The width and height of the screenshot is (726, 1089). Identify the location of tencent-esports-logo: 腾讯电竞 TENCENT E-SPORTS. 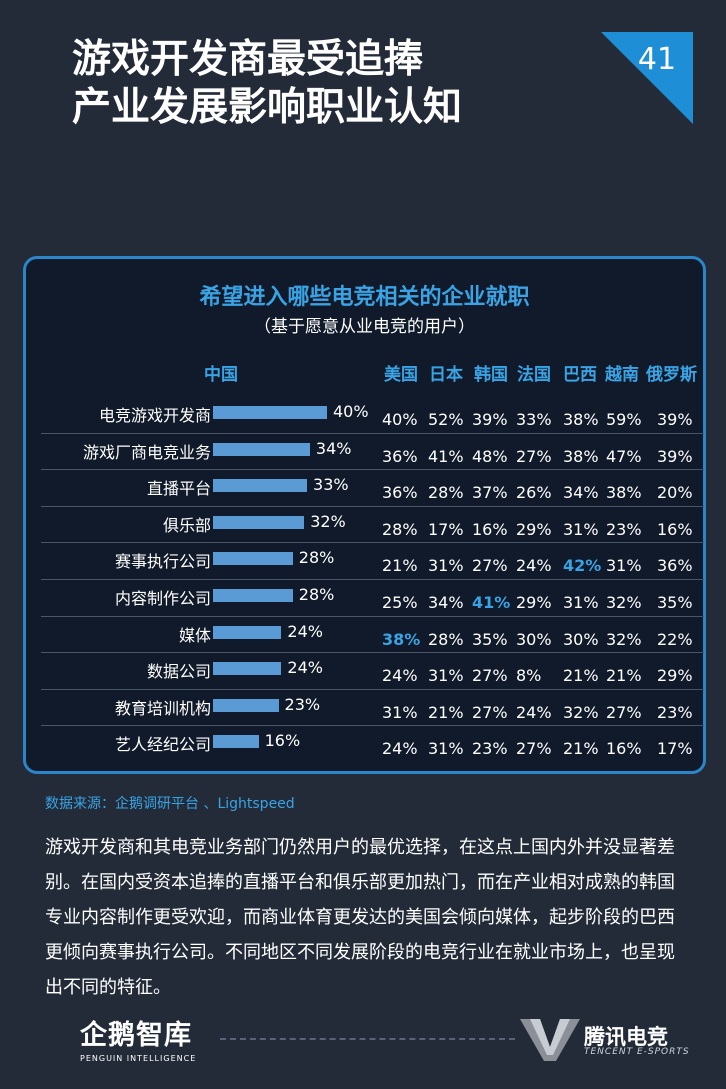
(605, 1041).